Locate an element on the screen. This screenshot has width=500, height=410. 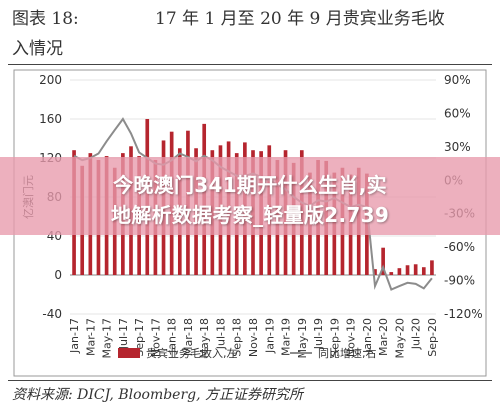
source-note: 资料来源: DICJ, Bloomberg, 方正证券研究所 is located at coordinates (158, 395).